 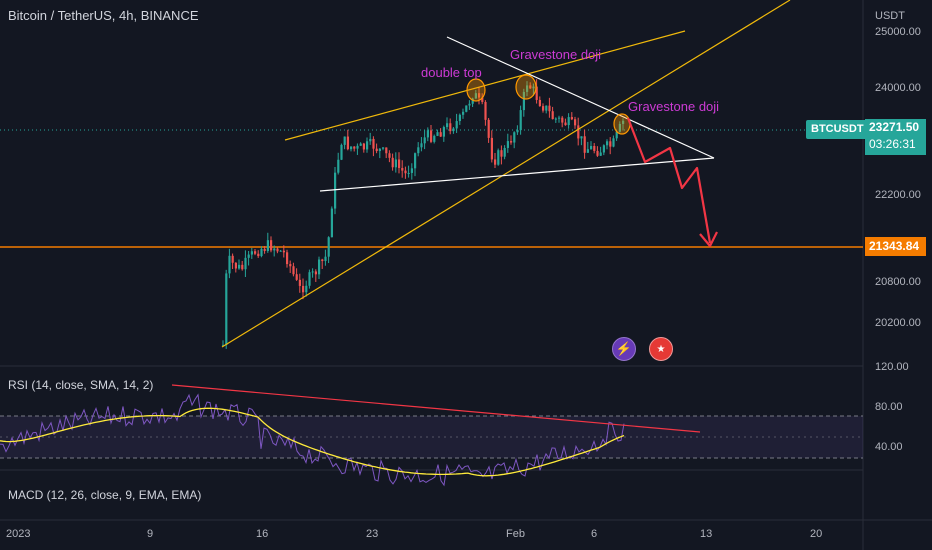 What do you see at coordinates (889, 407) in the screenshot?
I see `rsi-tick: 80.00` at bounding box center [889, 407].